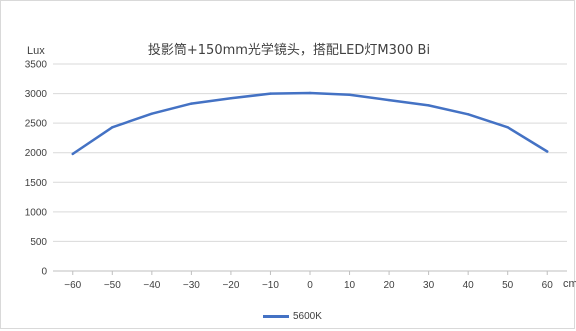  I want to click on x-tick-label: 30, so click(429, 285).